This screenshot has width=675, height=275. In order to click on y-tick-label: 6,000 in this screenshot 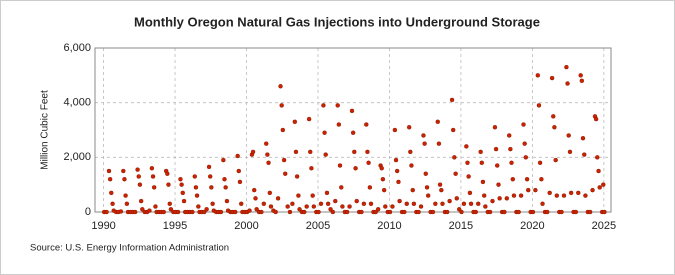, I will do `click(77, 48)`.